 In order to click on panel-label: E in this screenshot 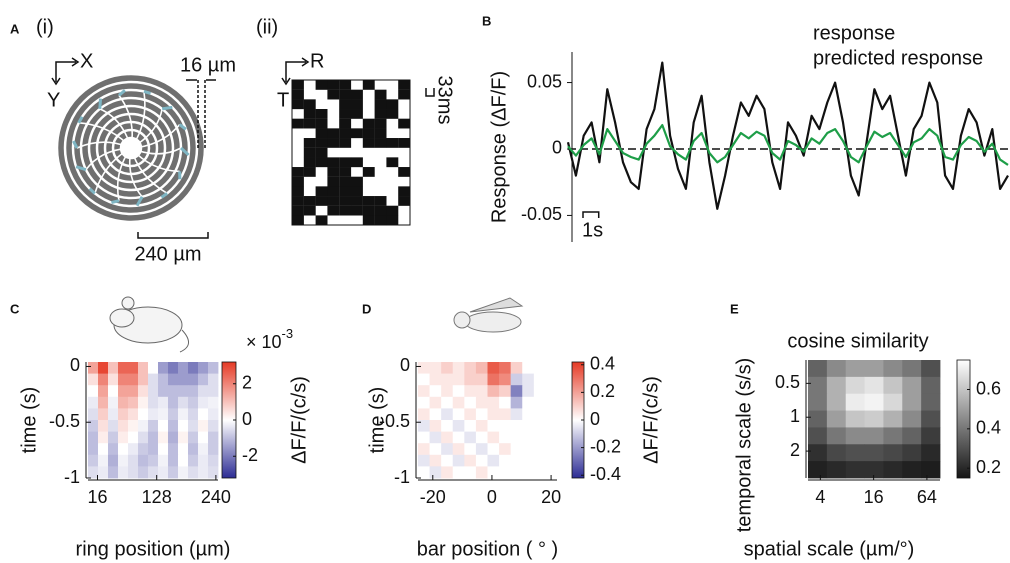, I will do `click(734, 308)`.